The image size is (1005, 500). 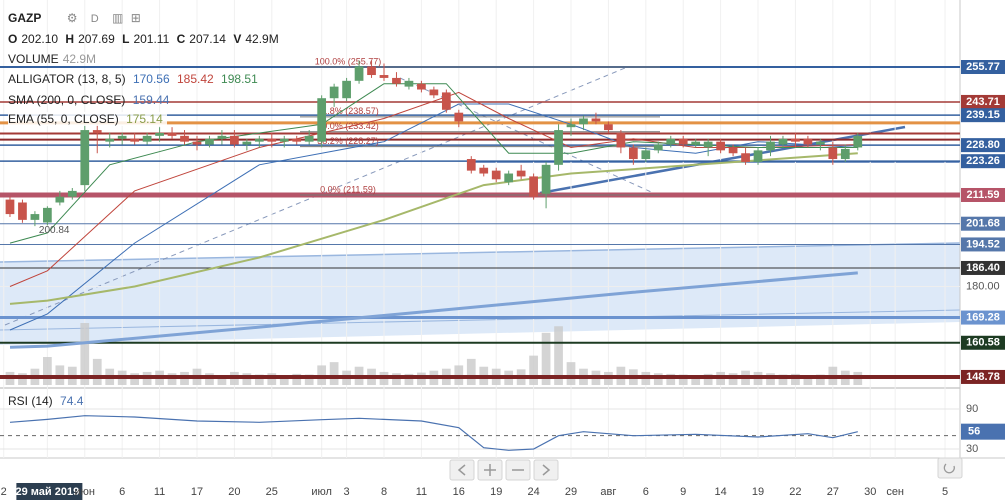 I want to click on ohlc-value: 207.69, so click(x=96, y=39).